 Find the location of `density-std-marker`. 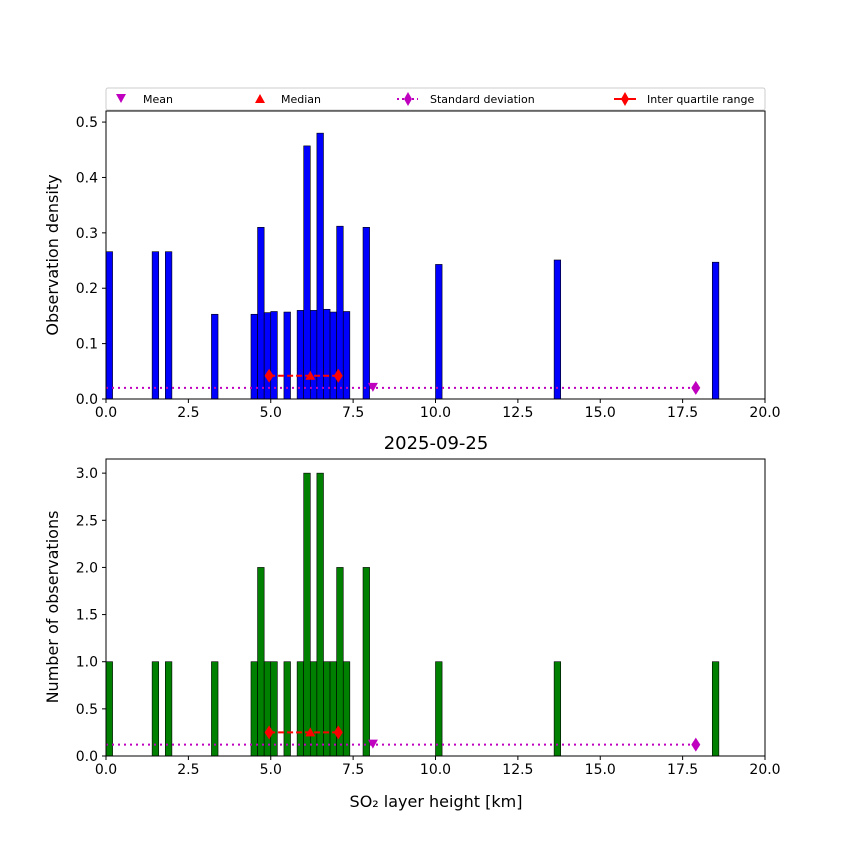

density-std-marker is located at coordinates (696, 387).